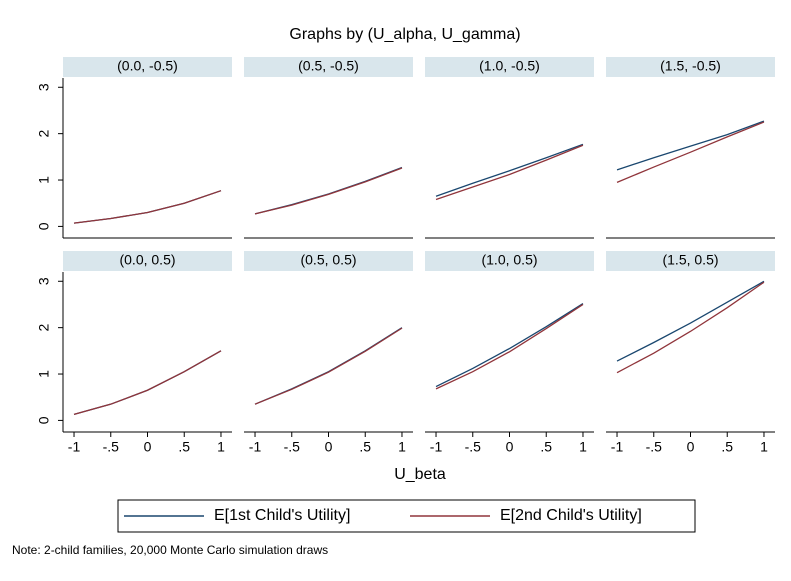  Describe the element at coordinates (420, 474) in the screenshot. I see `x-axis-label: U_beta` at that location.